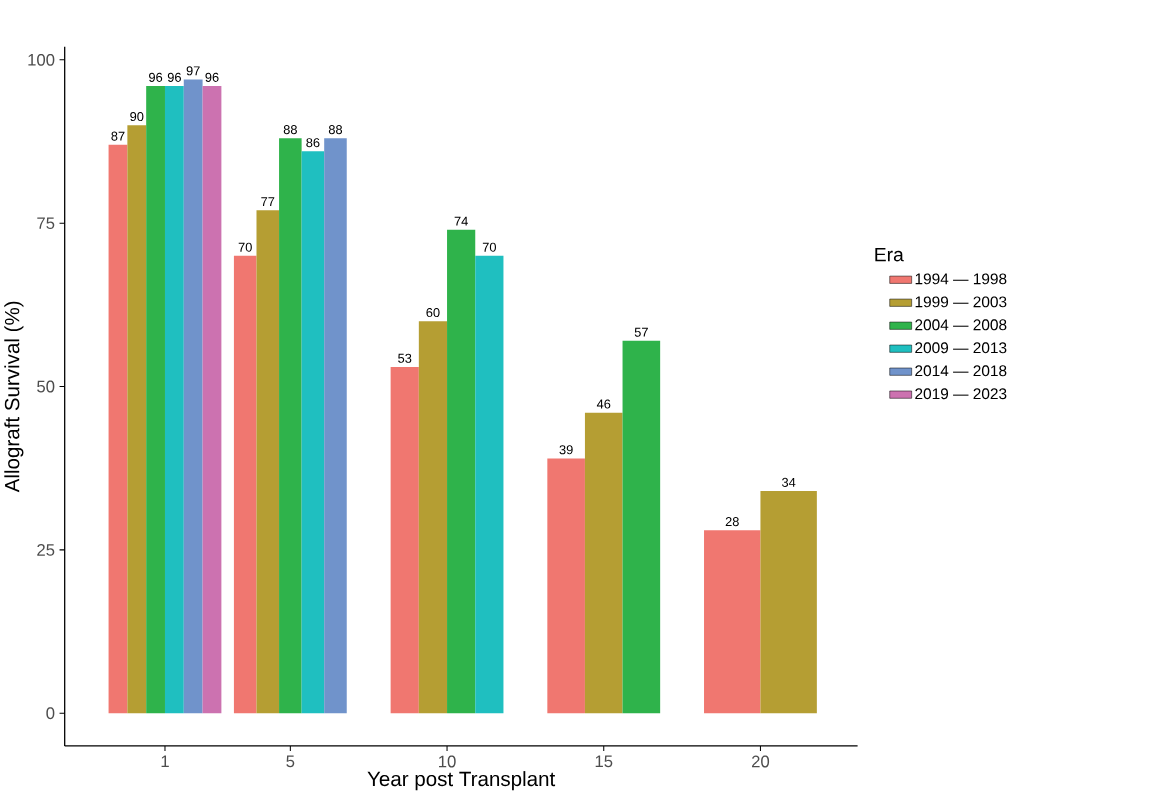 This screenshot has width=1163, height=795. What do you see at coordinates (566, 450) in the screenshot?
I see `data-label: 39` at bounding box center [566, 450].